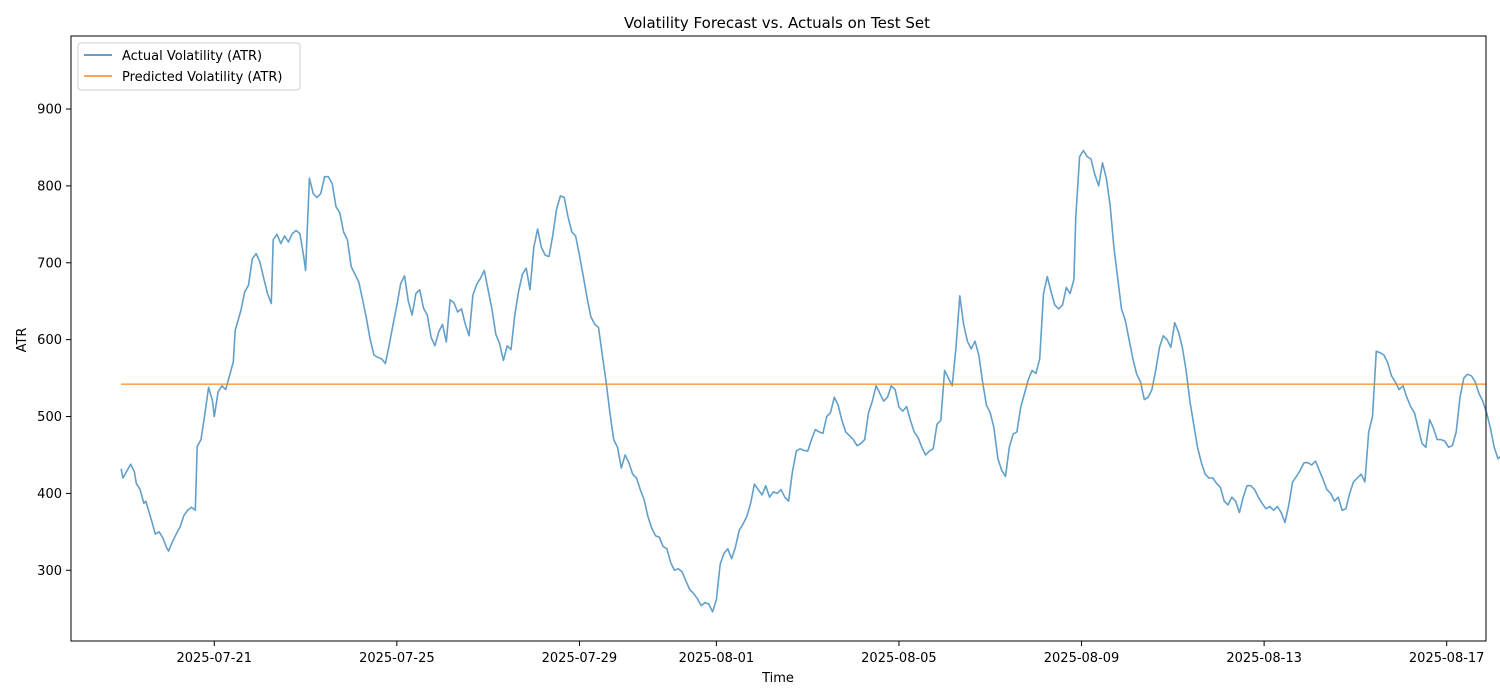 This screenshot has width=1500, height=700. I want to click on y-tick-label: 300, so click(49, 571).